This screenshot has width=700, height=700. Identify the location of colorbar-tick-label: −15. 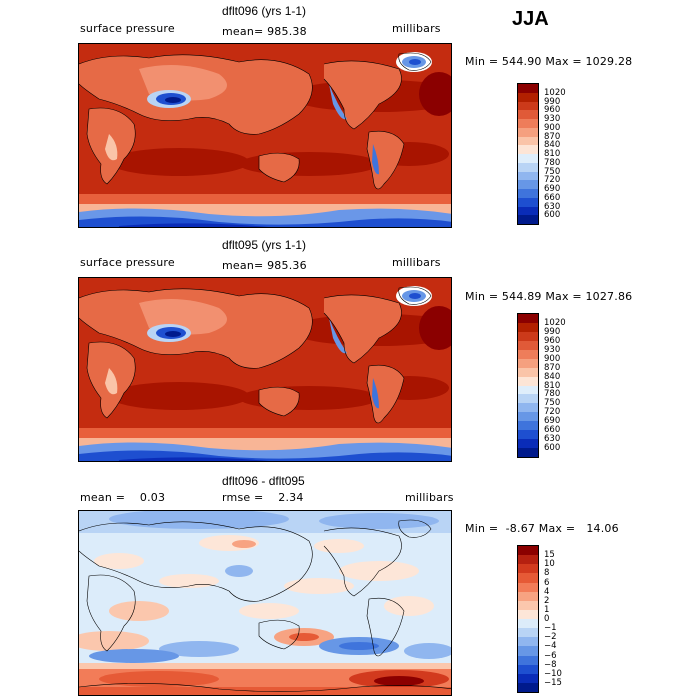
(553, 682).